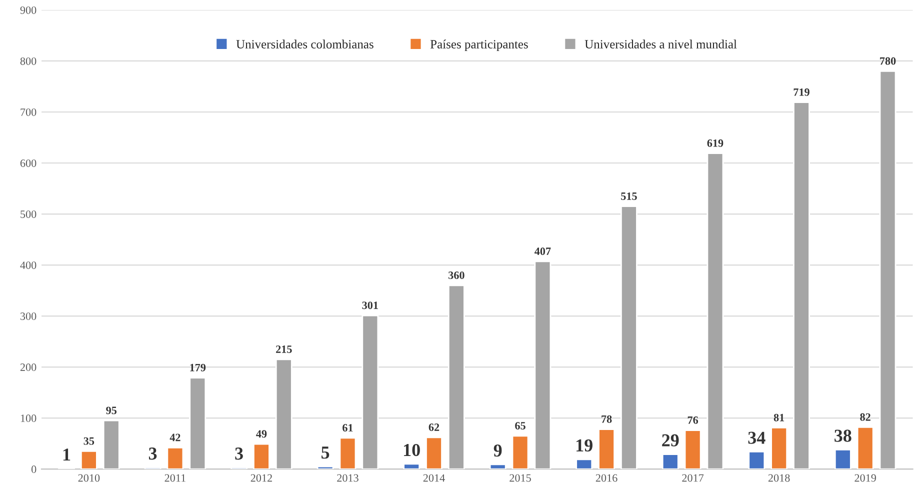  What do you see at coordinates (370, 306) in the screenshot?
I see `data-label: 301` at bounding box center [370, 306].